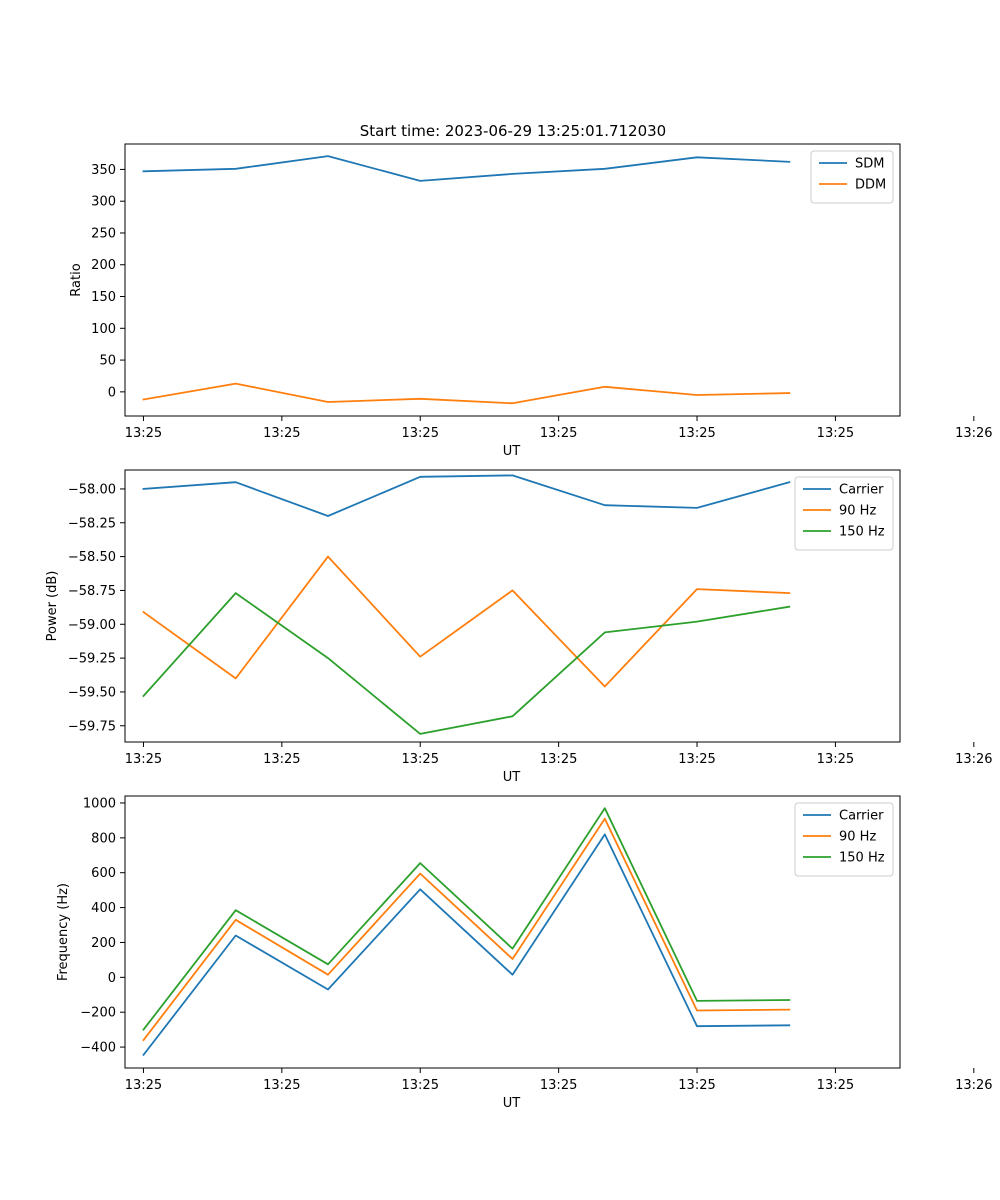 The image size is (1000, 1200). Describe the element at coordinates (103, 202) in the screenshot. I see `y-tick-label: 300` at that location.